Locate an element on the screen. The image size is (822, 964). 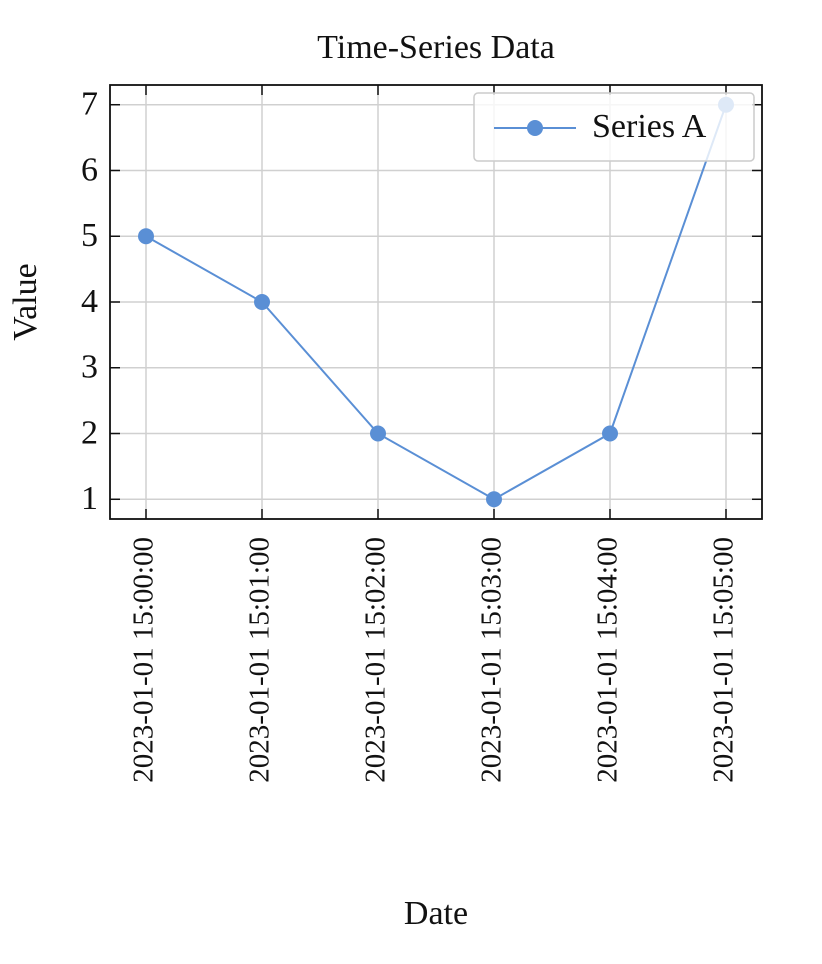
x-tick-label: 2023-01-01 15:00:00 is located at coordinates (144, 660).